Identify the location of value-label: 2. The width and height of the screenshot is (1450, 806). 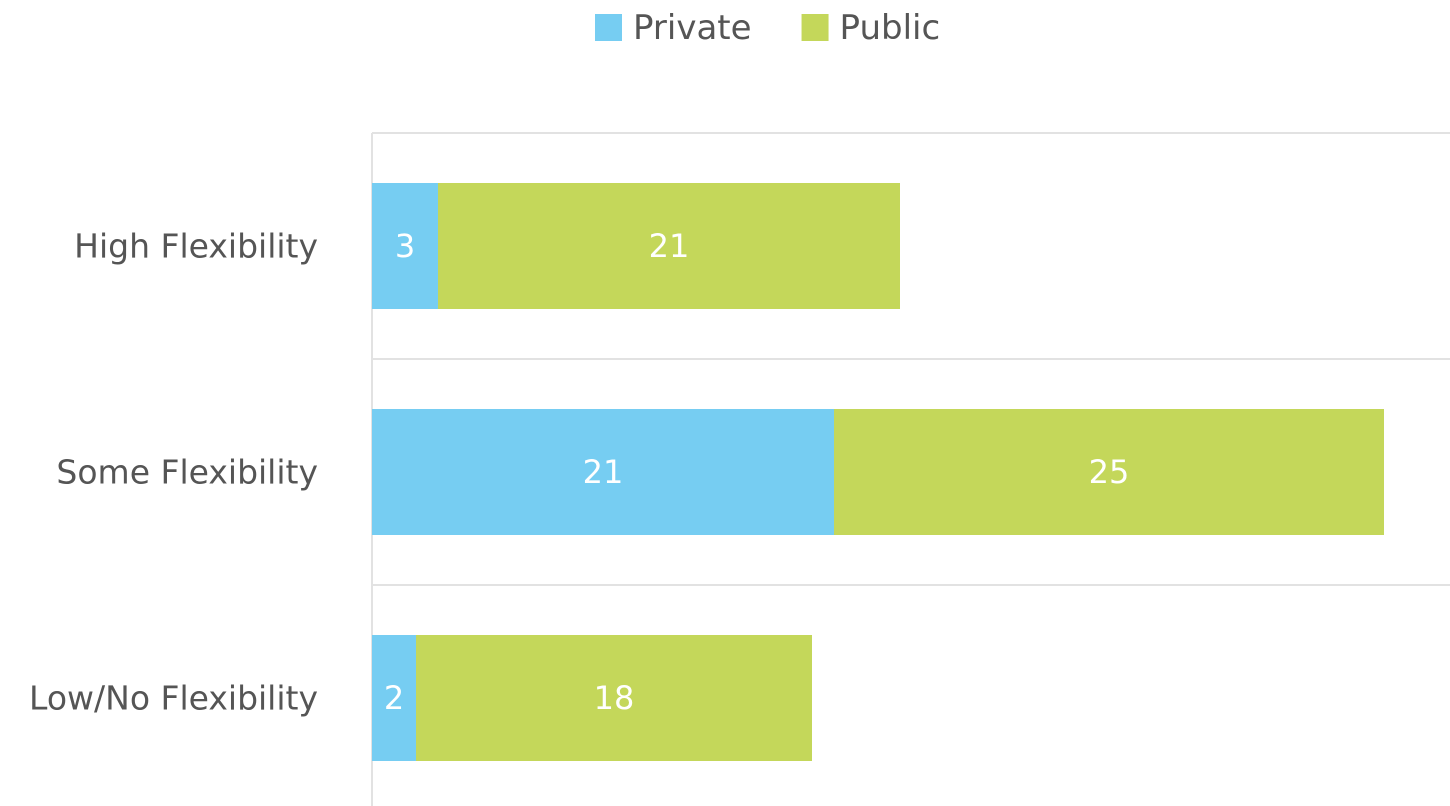
(394, 698).